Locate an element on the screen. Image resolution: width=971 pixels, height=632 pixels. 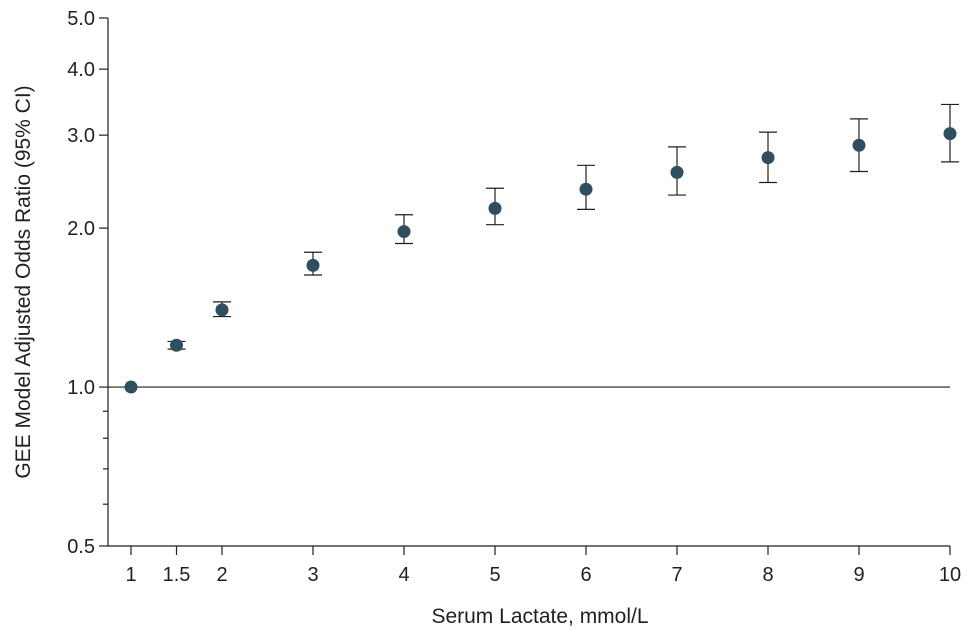
y-tick-label: 3.0 is located at coordinates (81, 136).